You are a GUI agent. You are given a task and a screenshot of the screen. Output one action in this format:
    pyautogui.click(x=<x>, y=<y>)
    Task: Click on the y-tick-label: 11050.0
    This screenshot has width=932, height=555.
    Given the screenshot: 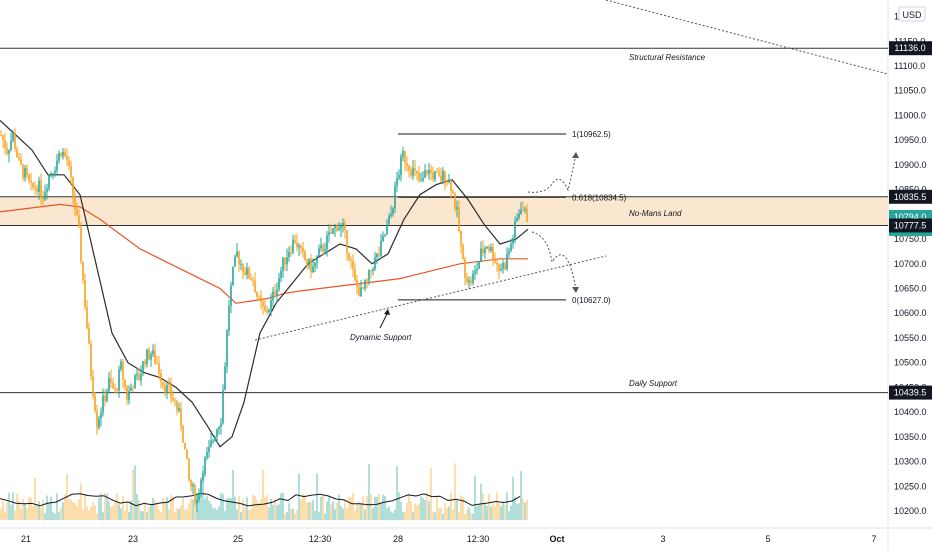 What is the action you would take?
    pyautogui.click(x=910, y=91)
    